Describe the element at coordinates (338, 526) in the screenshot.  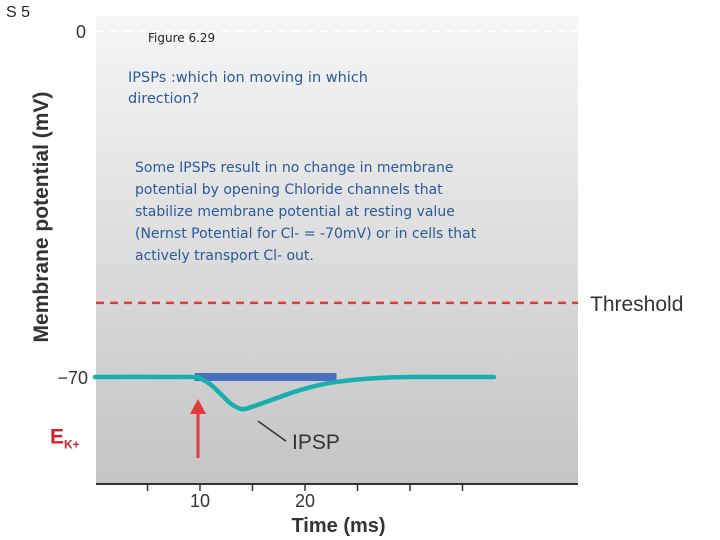
I see `x-axis-label: Time (ms)` at that location.